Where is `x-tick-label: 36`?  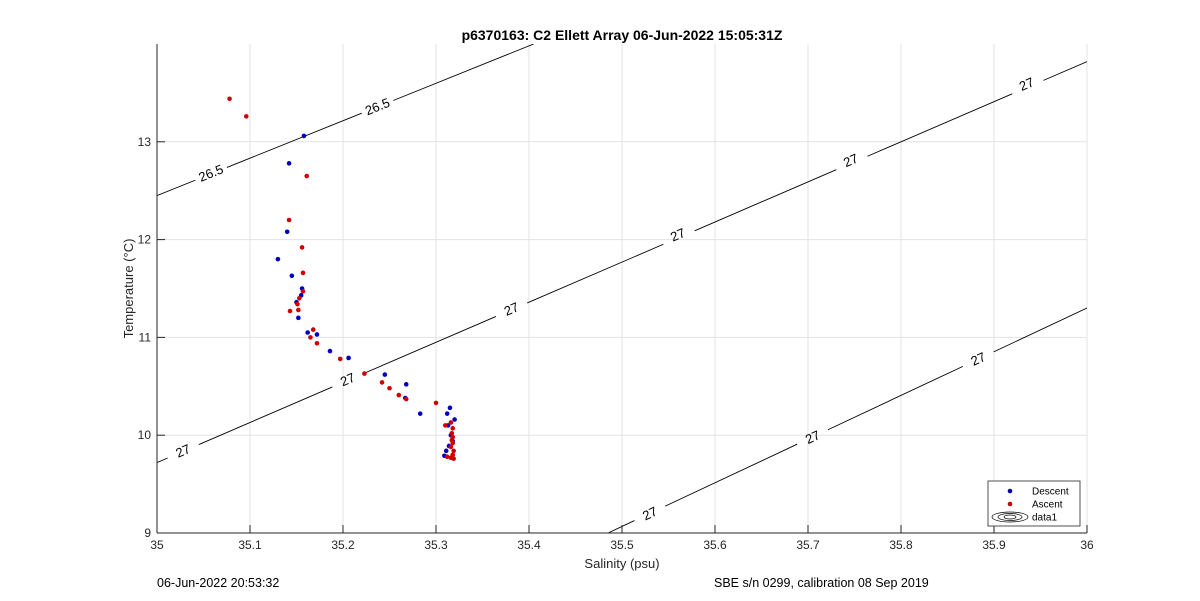 x-tick-label: 36 is located at coordinates (1087, 545).